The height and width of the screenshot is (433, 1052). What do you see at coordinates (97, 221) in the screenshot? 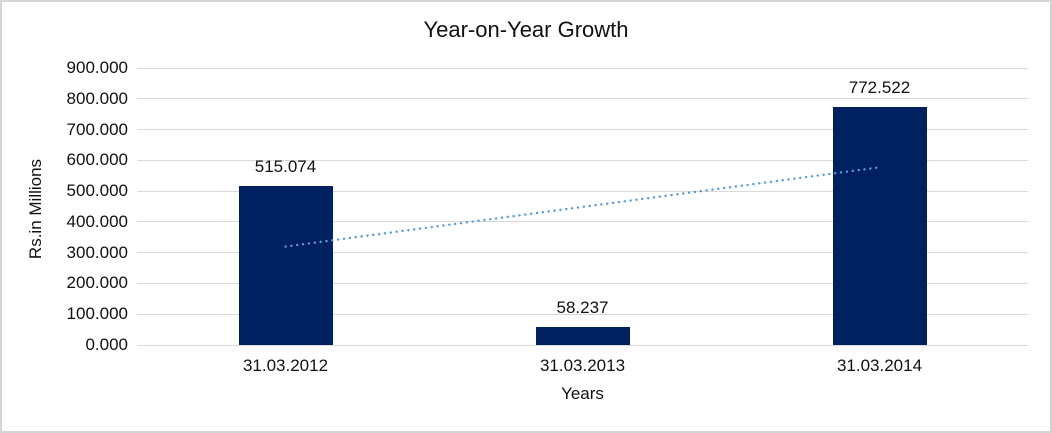
I see `y-axis-tick-label: 400.000` at bounding box center [97, 221].